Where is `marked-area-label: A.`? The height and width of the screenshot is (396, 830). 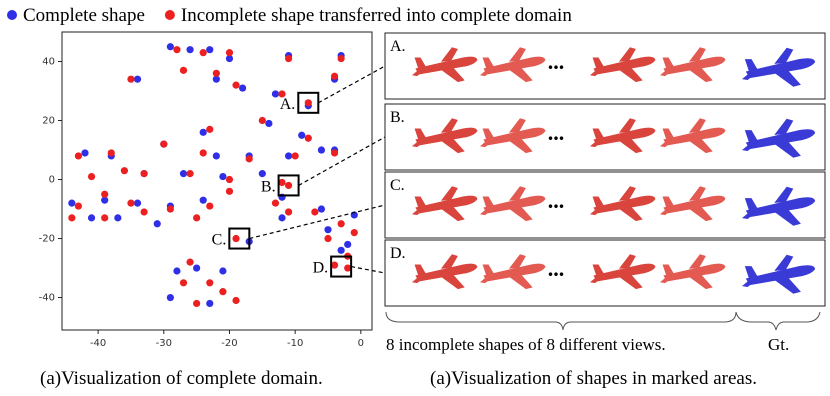 marked-area-label: A. is located at coordinates (288, 104).